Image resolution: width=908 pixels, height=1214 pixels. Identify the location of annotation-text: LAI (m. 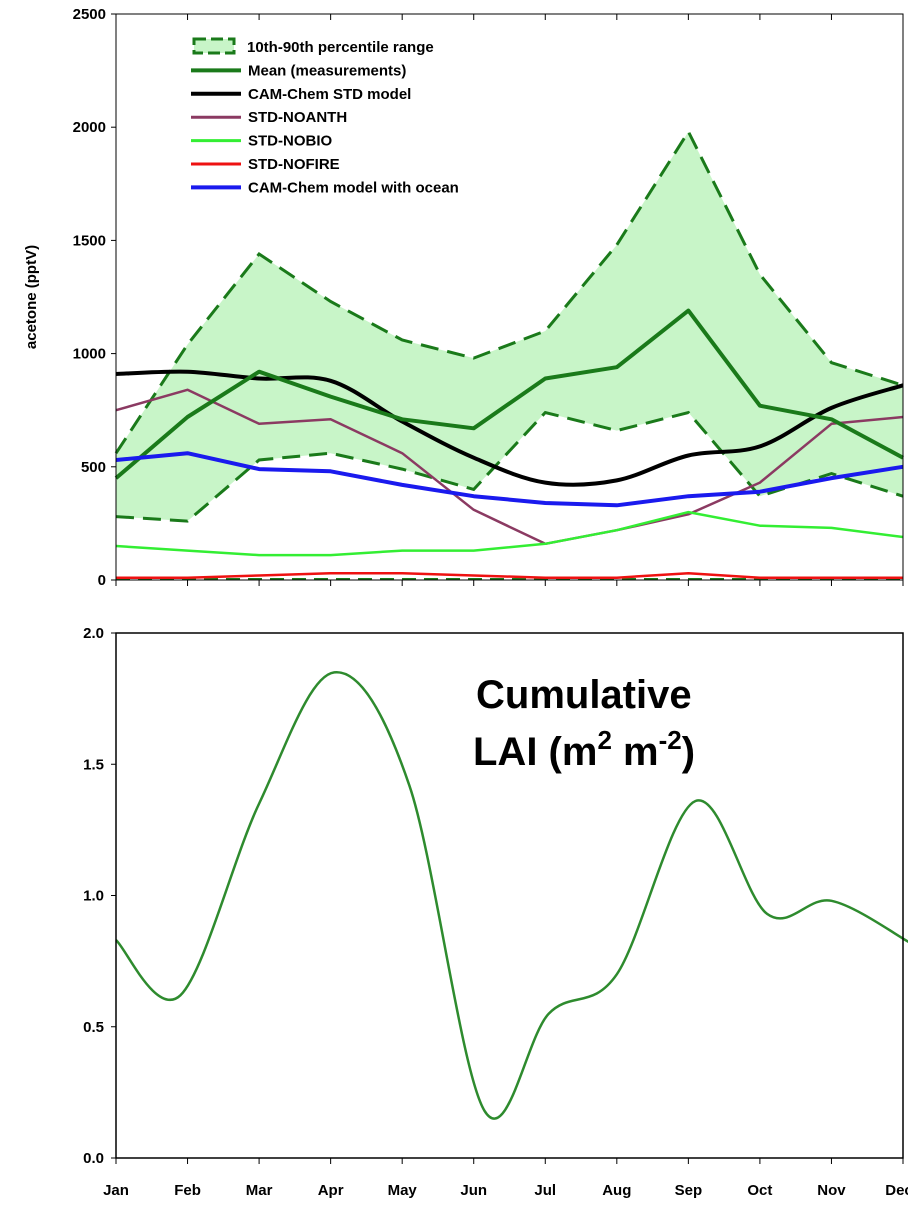
(535, 752).